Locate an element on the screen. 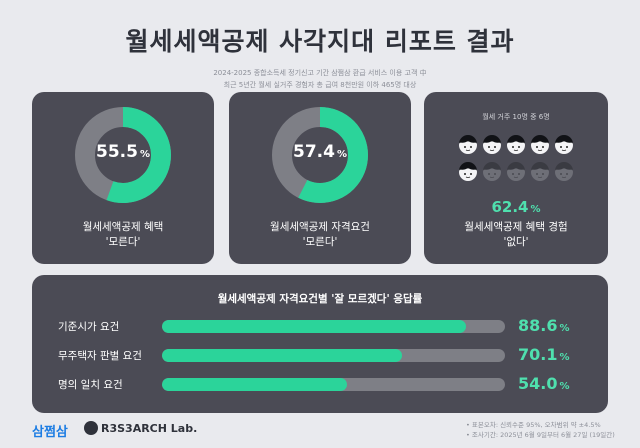  eligibility-awareness-card: 57.4% 월세세액공제 자격요건 '모른다' is located at coordinates (320, 178).